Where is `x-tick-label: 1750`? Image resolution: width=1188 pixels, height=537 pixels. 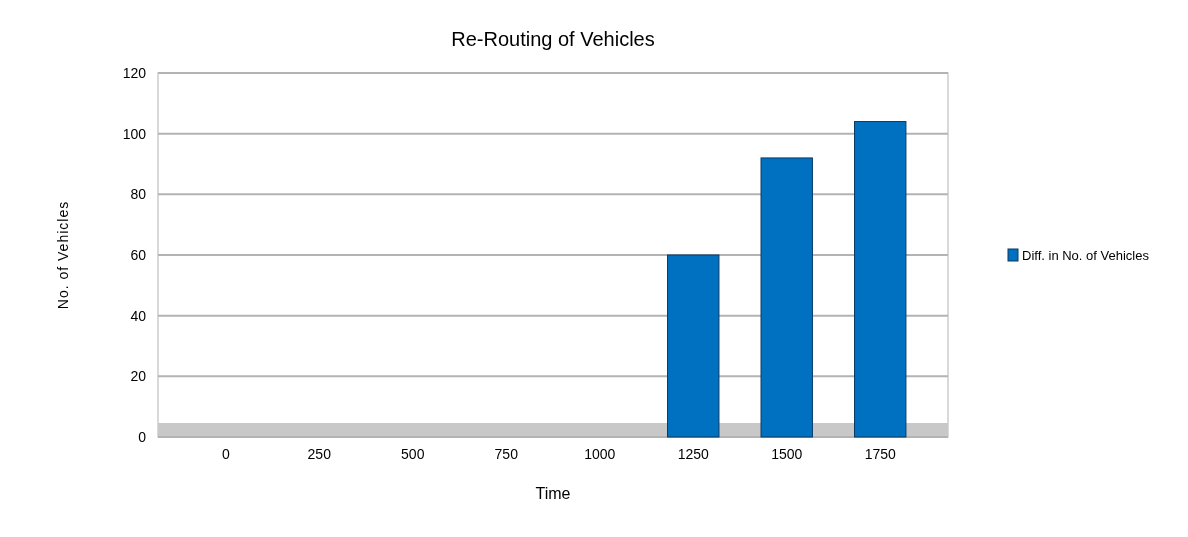
x-tick-label: 1750 is located at coordinates (880, 454).